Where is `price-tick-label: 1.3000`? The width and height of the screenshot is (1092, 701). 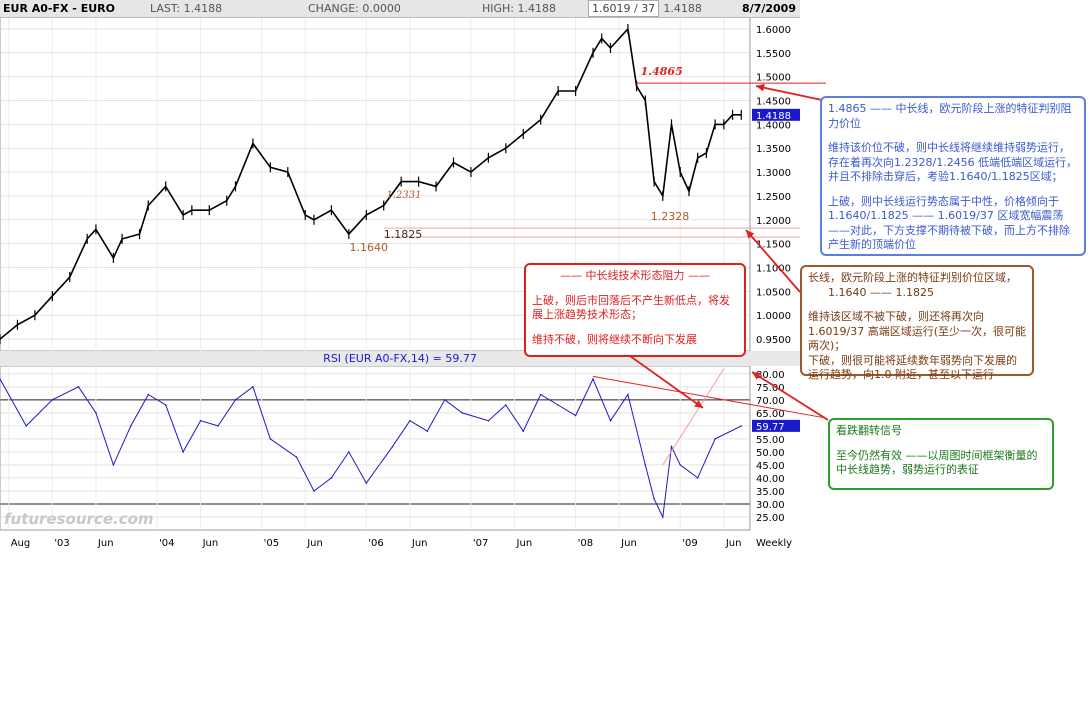 price-tick-label: 1.3000 is located at coordinates (773, 173).